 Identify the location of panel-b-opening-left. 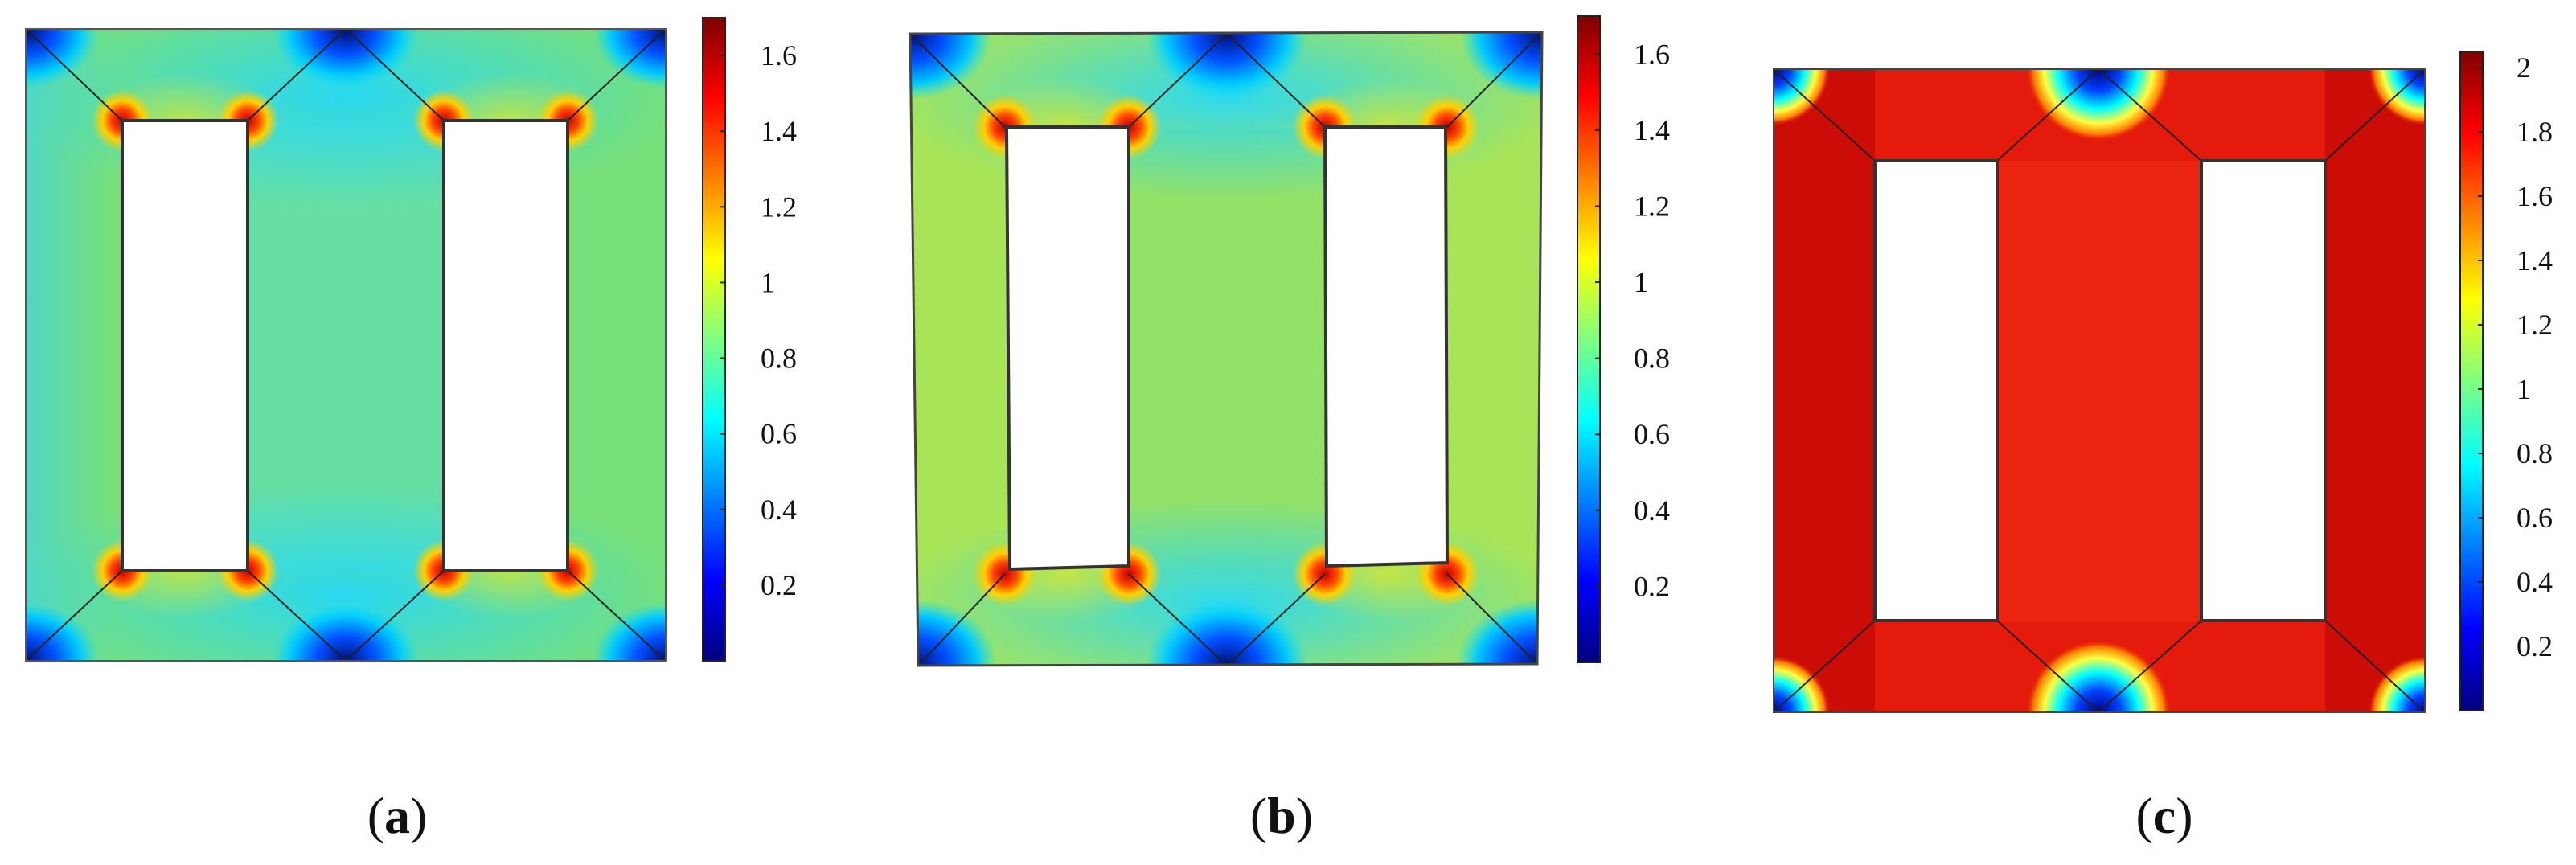
(1067, 348).